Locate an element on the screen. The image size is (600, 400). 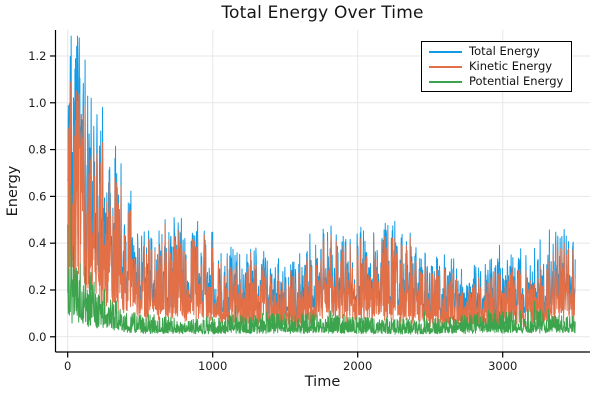
x-axis-label: Time is located at coordinates (322, 382).